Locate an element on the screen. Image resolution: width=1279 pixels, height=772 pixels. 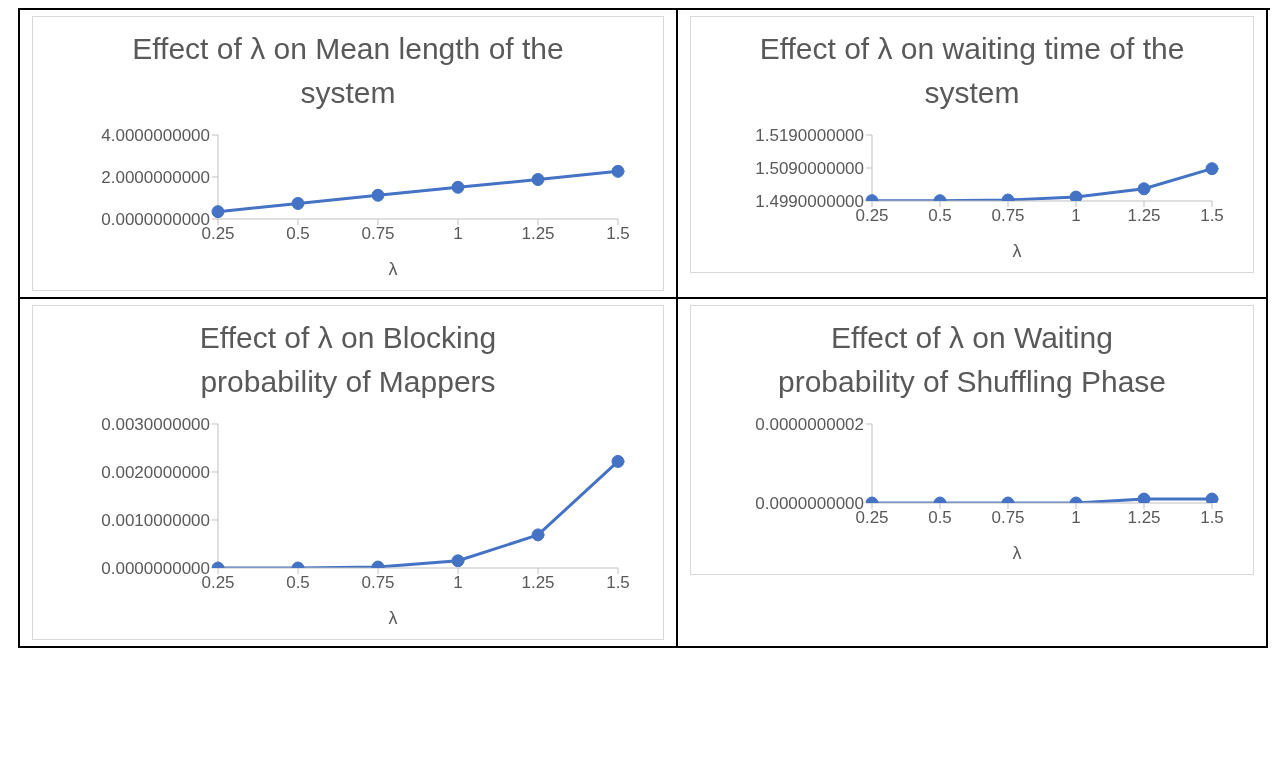
y-tick-label: 0.0020000000 is located at coordinates (155, 473).